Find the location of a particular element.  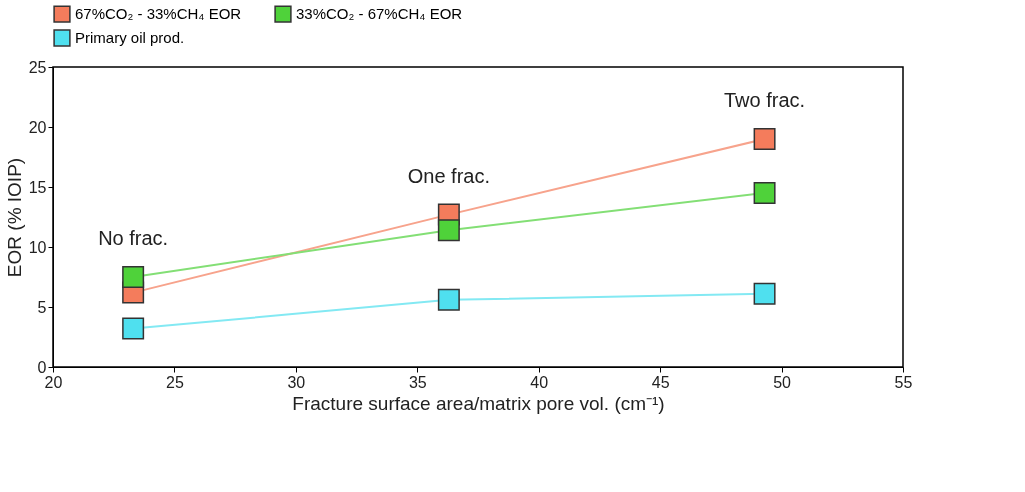

x-tick-label: 55 is located at coordinates (903, 382).